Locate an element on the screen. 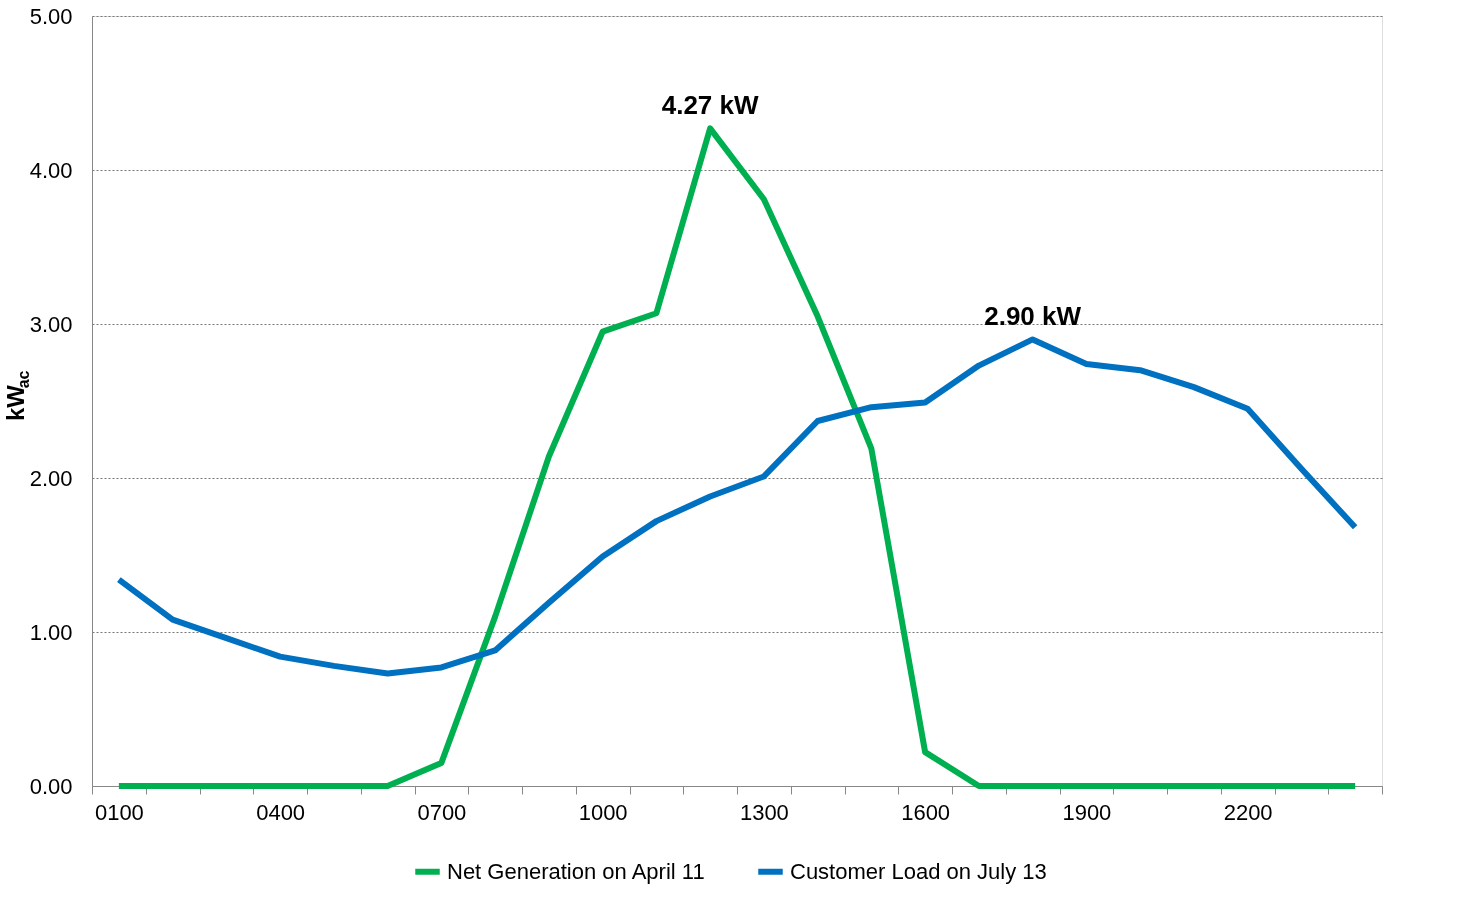  x-tick-label: 0400 is located at coordinates (281, 812).